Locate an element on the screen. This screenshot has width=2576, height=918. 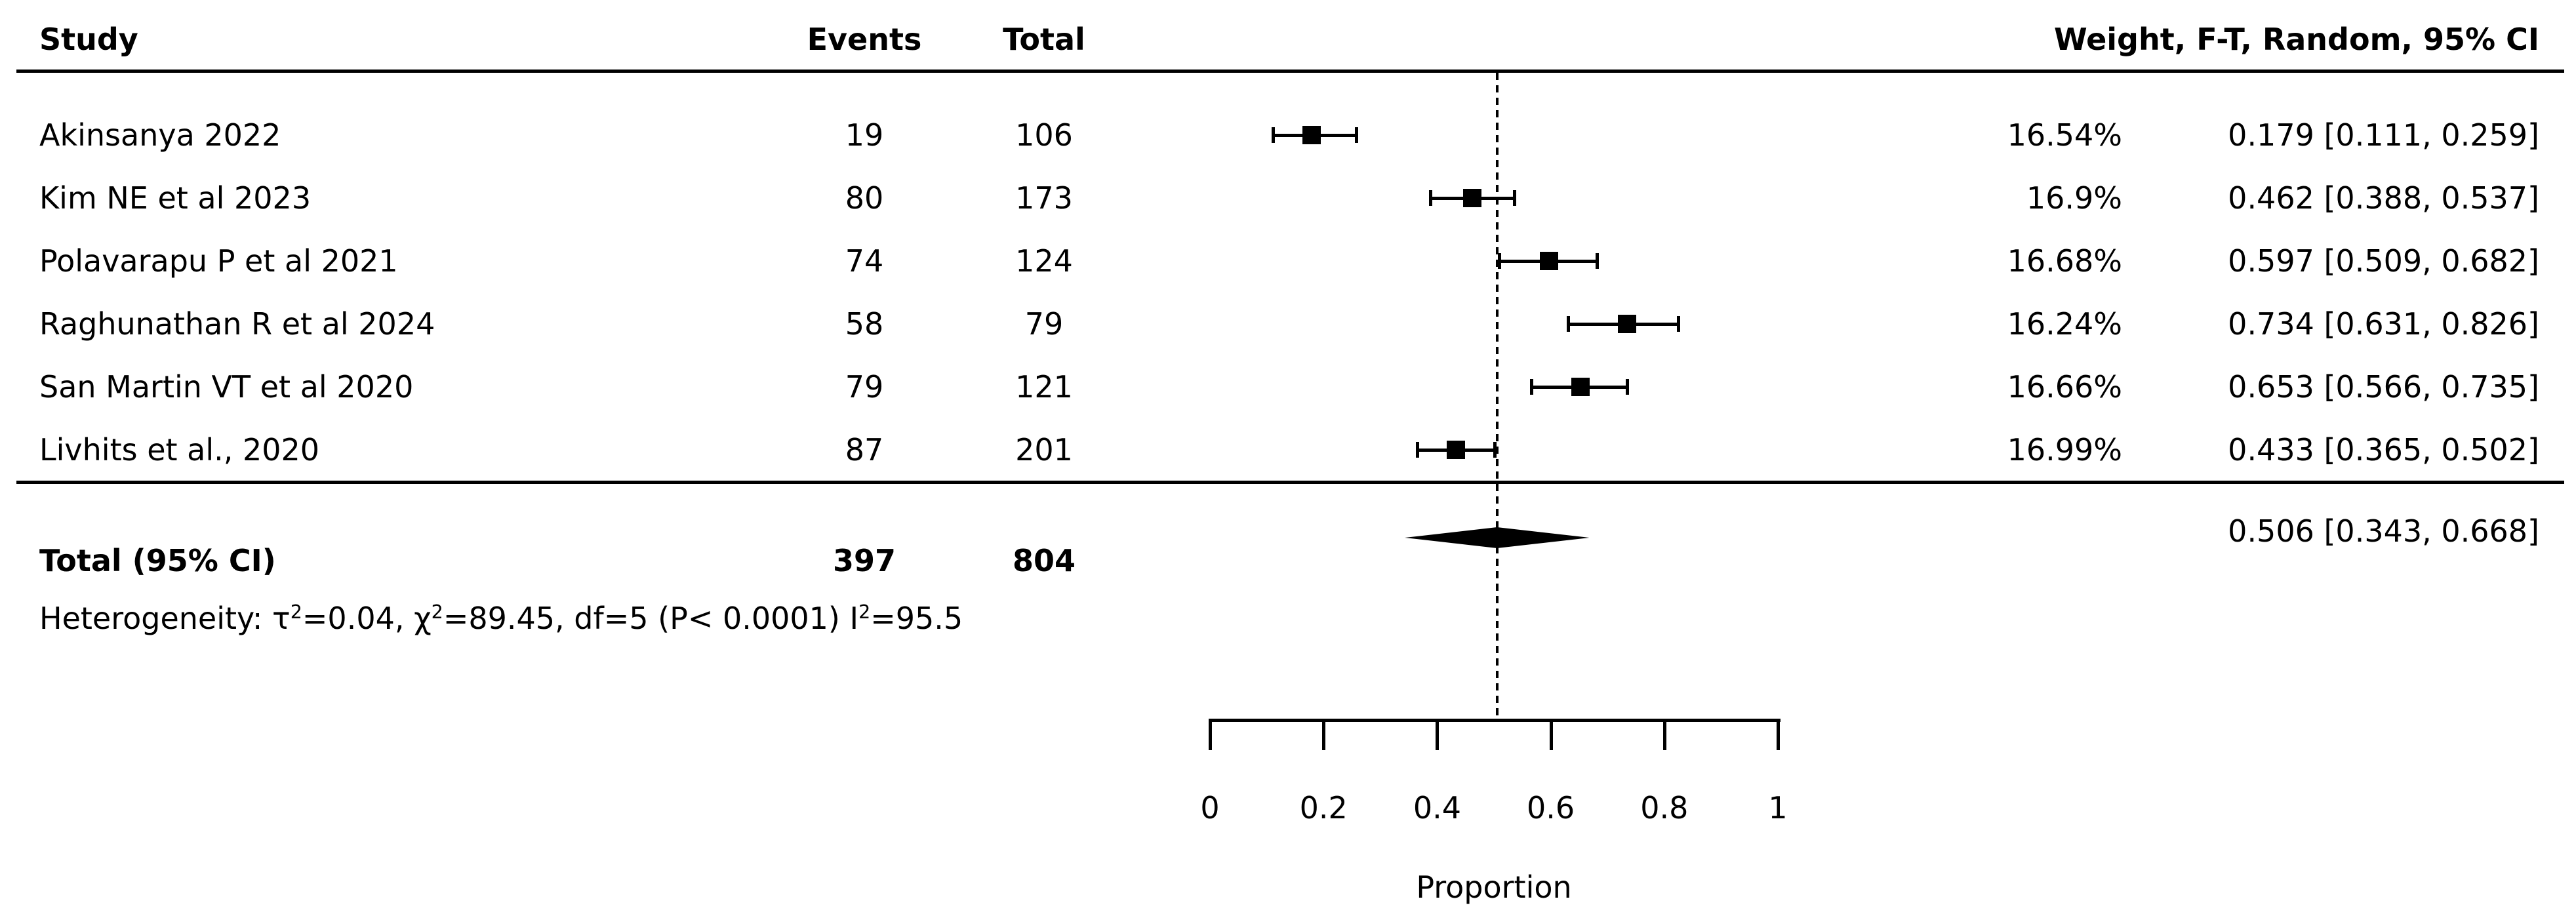
x-axis-tick-label: 1 is located at coordinates (1778, 808).